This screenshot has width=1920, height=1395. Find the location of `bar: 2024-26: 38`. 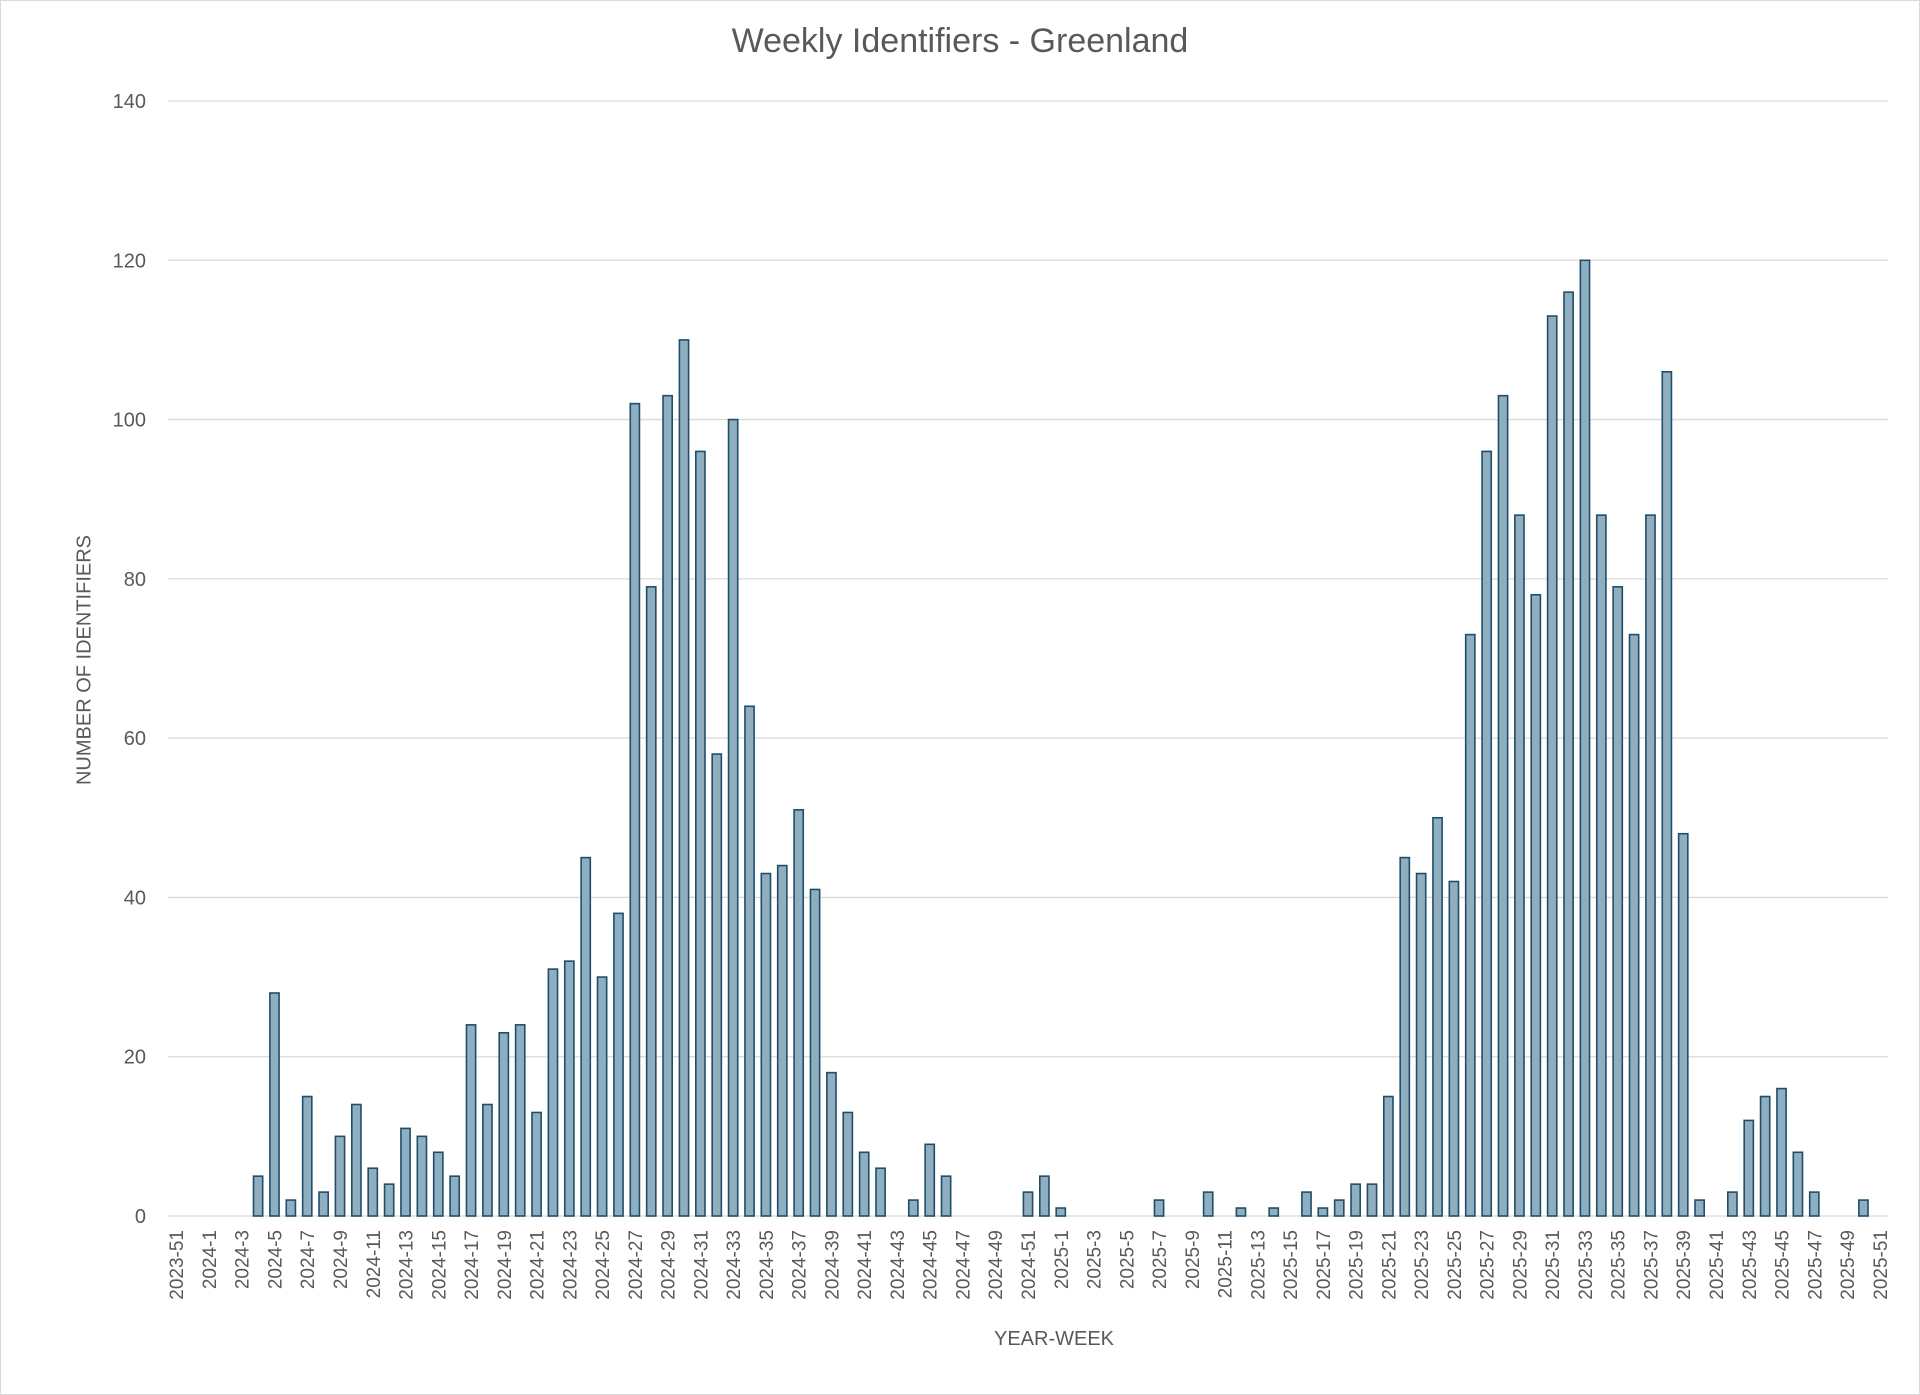

bar: 2024-26: 38 is located at coordinates (618, 1064).